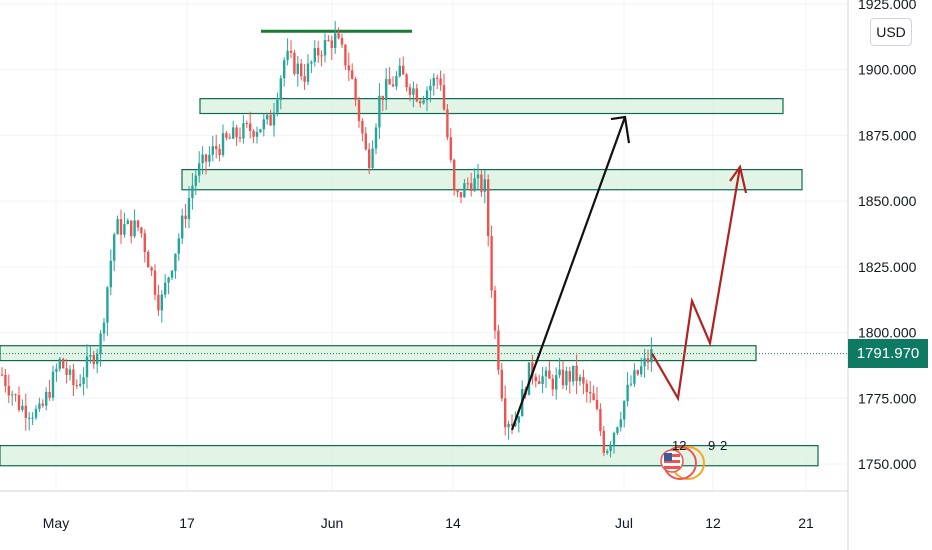  What do you see at coordinates (56, 523) in the screenshot?
I see `time-tick-label: May` at bounding box center [56, 523].